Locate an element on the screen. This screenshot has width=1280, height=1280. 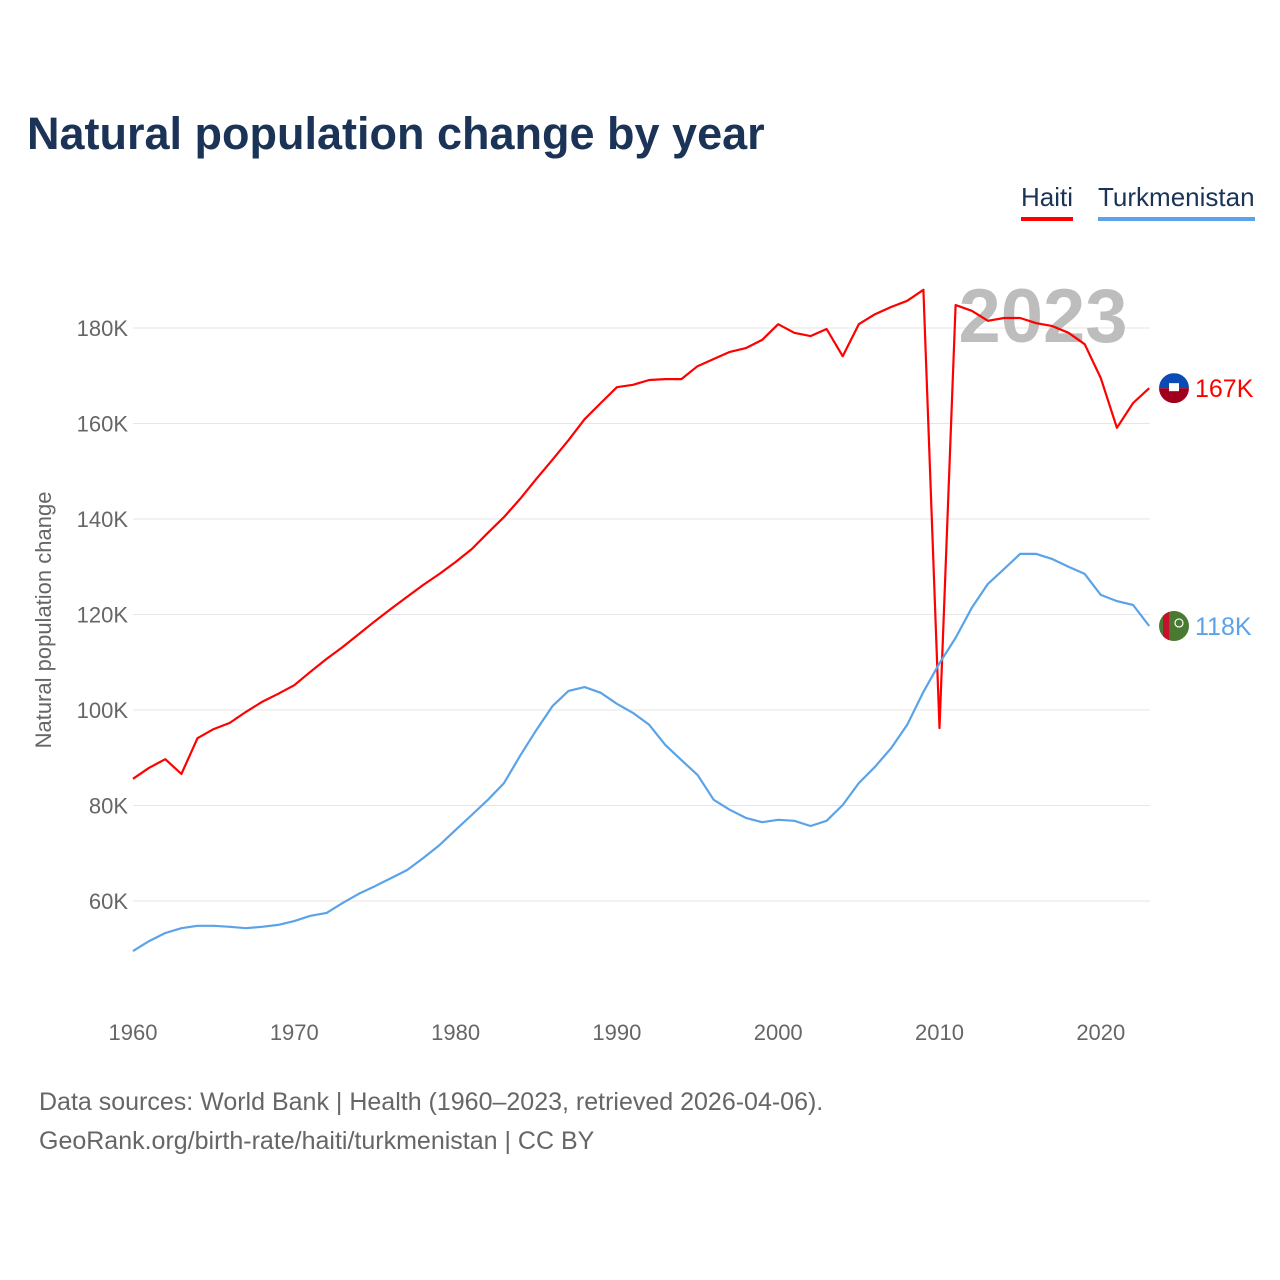
x-tick-label: 1990 is located at coordinates (616, 1032).